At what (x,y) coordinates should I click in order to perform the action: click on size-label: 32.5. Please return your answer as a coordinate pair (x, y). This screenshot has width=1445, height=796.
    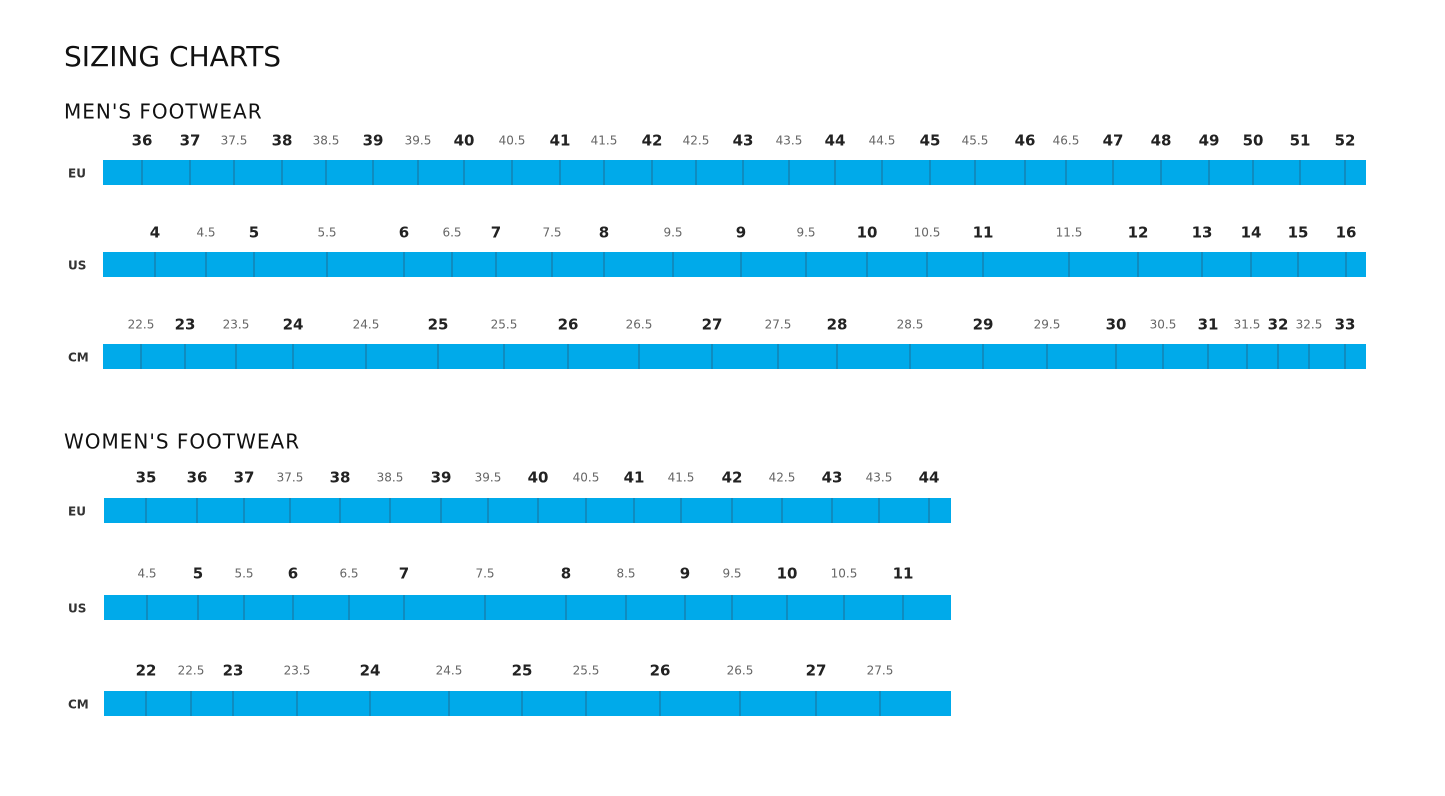
    Looking at the image, I should click on (1309, 325).